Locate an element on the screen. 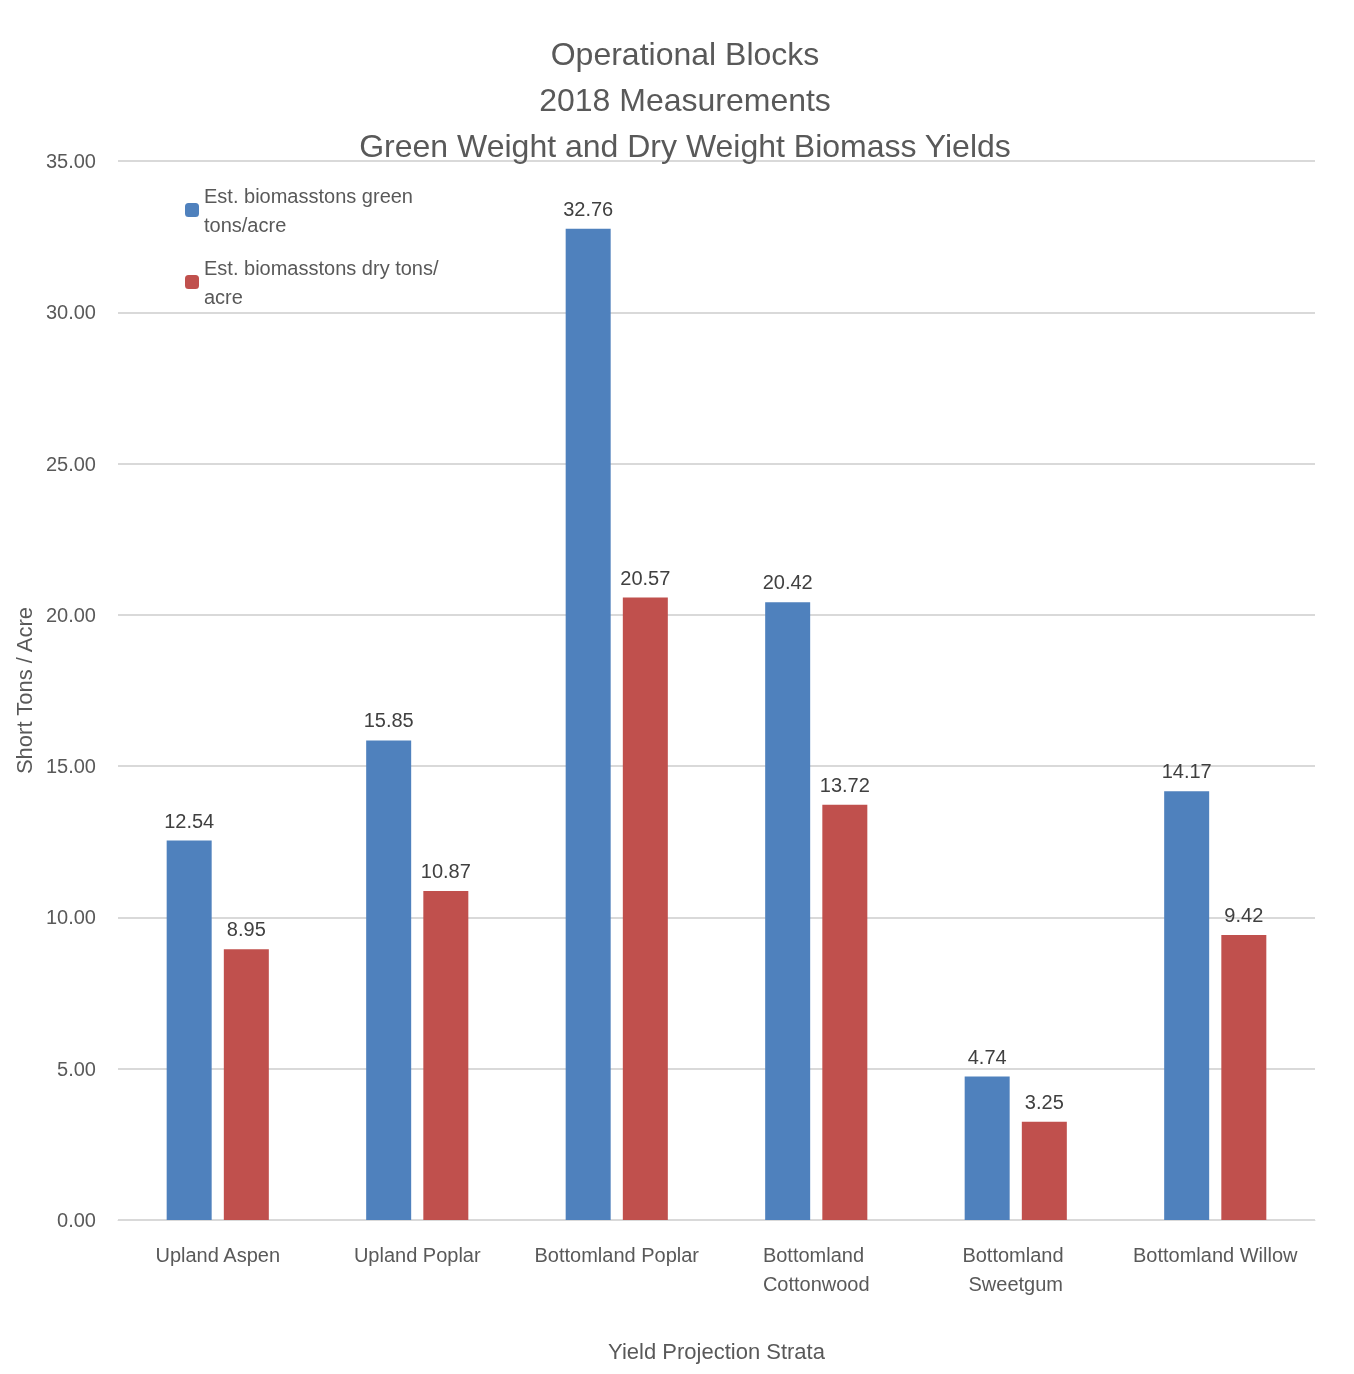 This screenshot has width=1354, height=1374. y-tick-label: 15.00 is located at coordinates (70, 766).